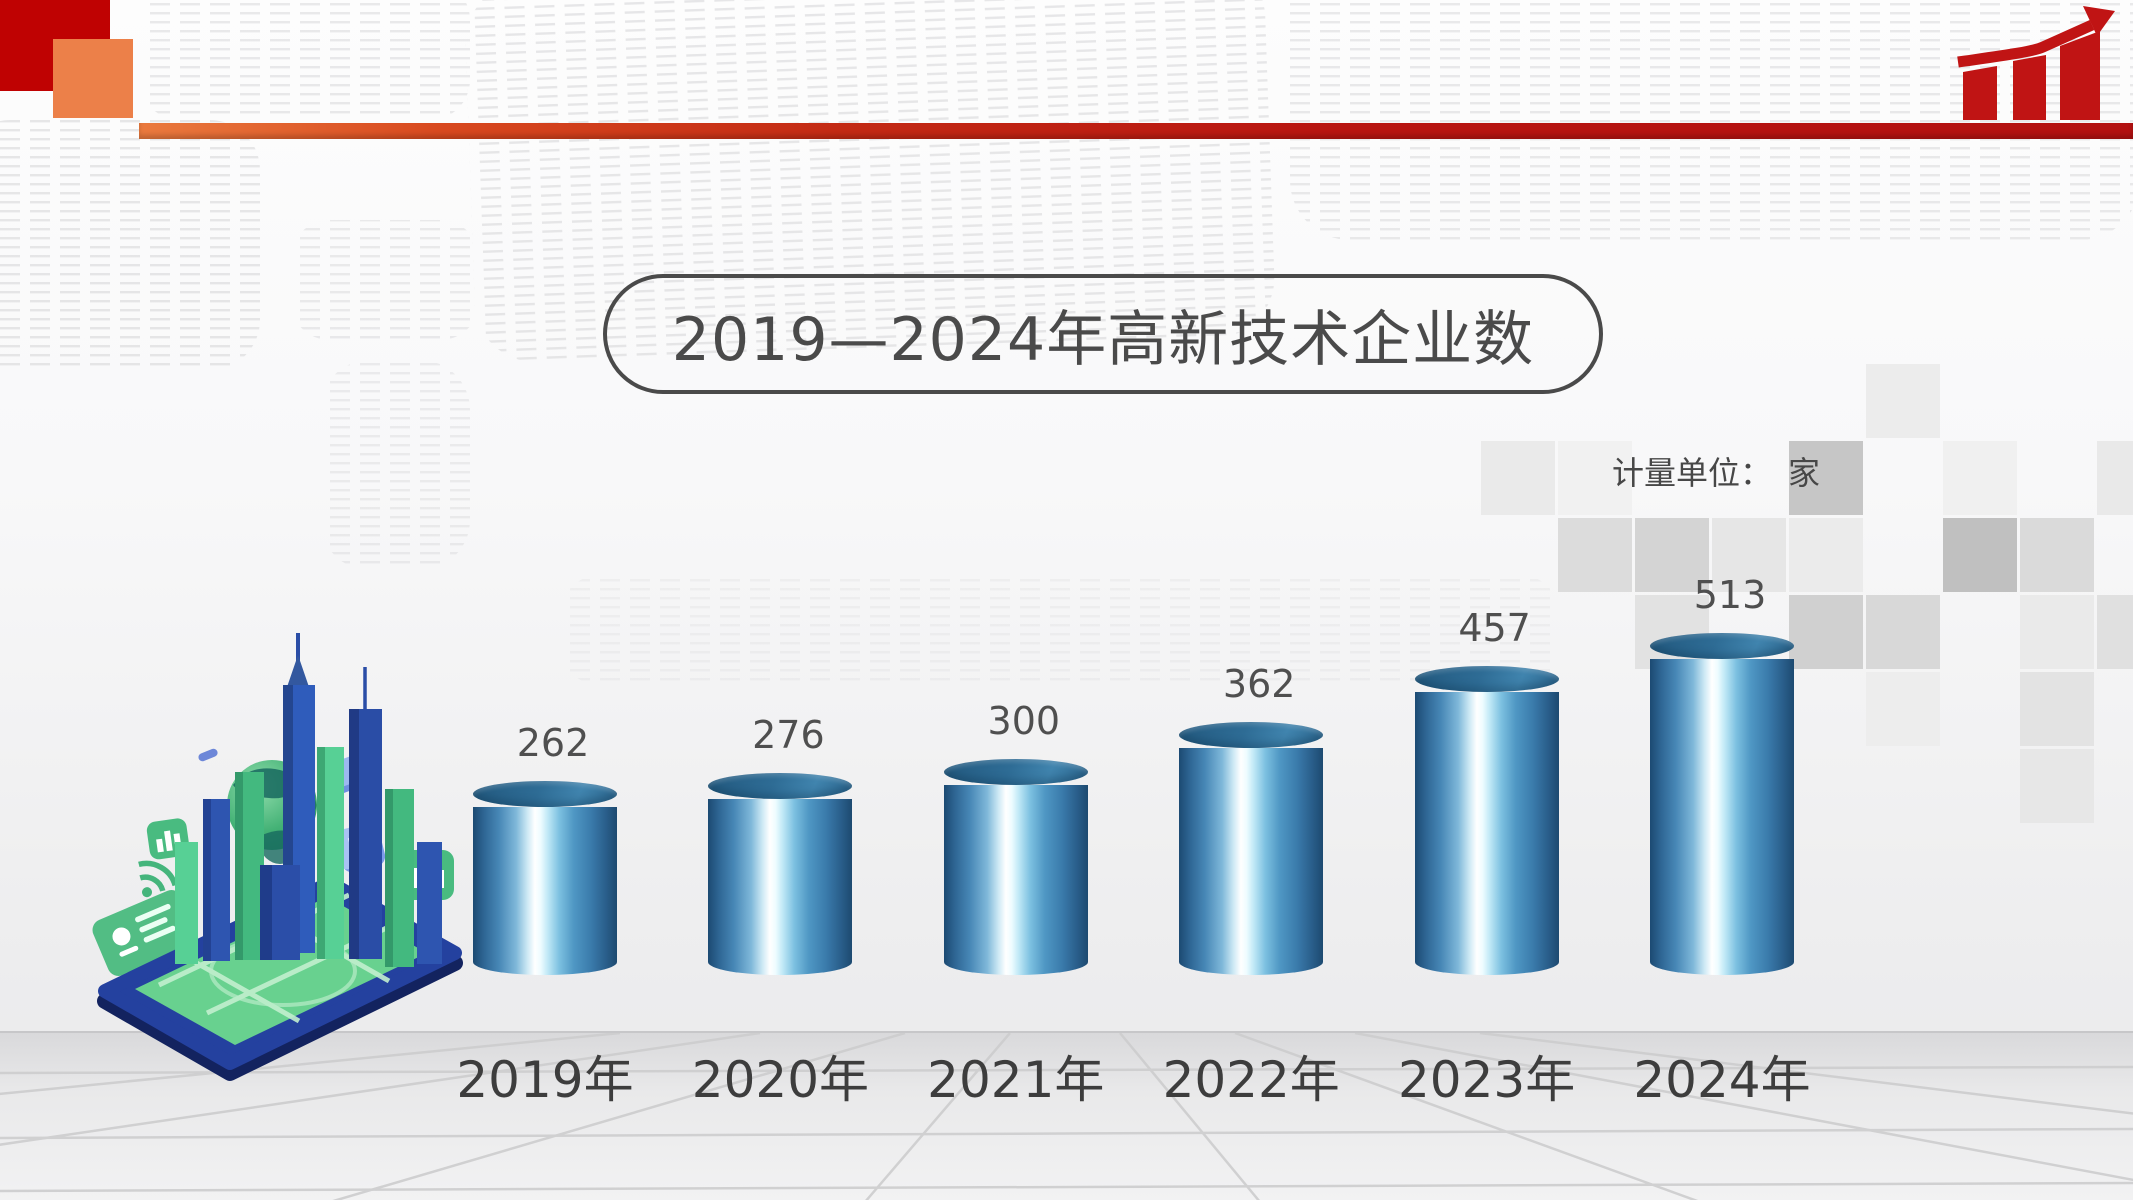 Image resolution: width=2133 pixels, height=1200 pixels. I want to click on floor-perspective, so click(1066, 1115).